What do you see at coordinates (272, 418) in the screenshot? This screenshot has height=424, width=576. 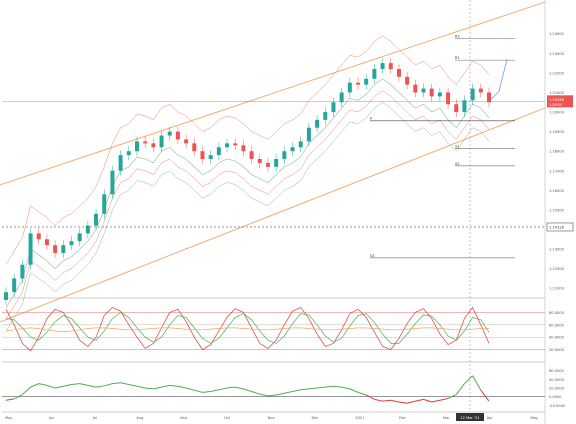 I see `date-tick-label: Nov` at bounding box center [272, 418].